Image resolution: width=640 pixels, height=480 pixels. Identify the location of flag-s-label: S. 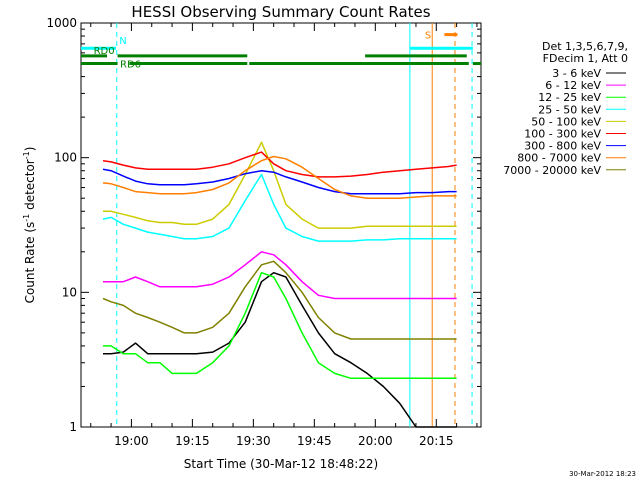
(428, 36).